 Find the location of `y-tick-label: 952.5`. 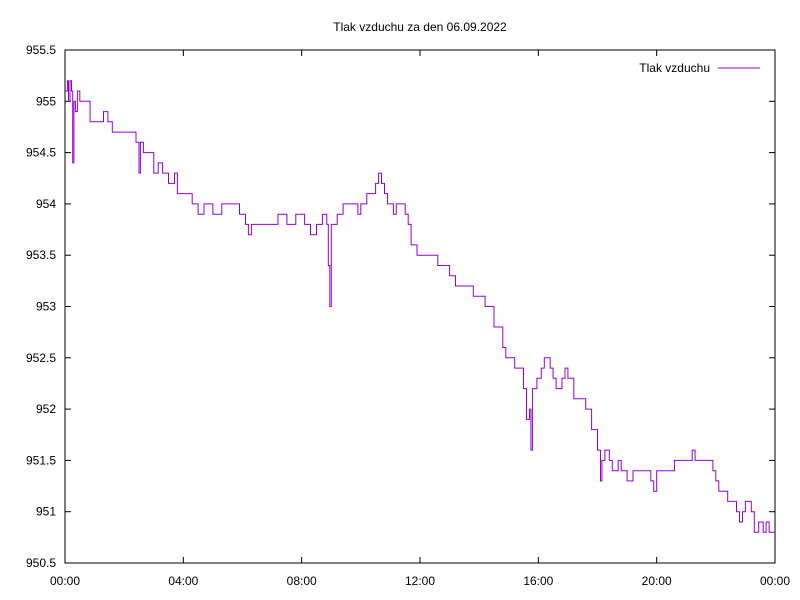

y-tick-label: 952.5 is located at coordinates (41, 358).